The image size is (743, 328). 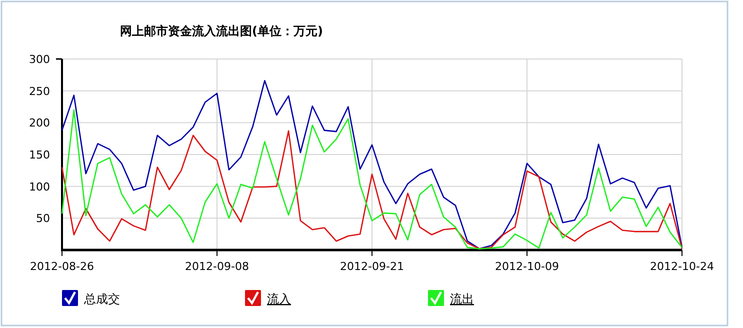 I want to click on y-tick-label: 150, so click(x=39, y=155).